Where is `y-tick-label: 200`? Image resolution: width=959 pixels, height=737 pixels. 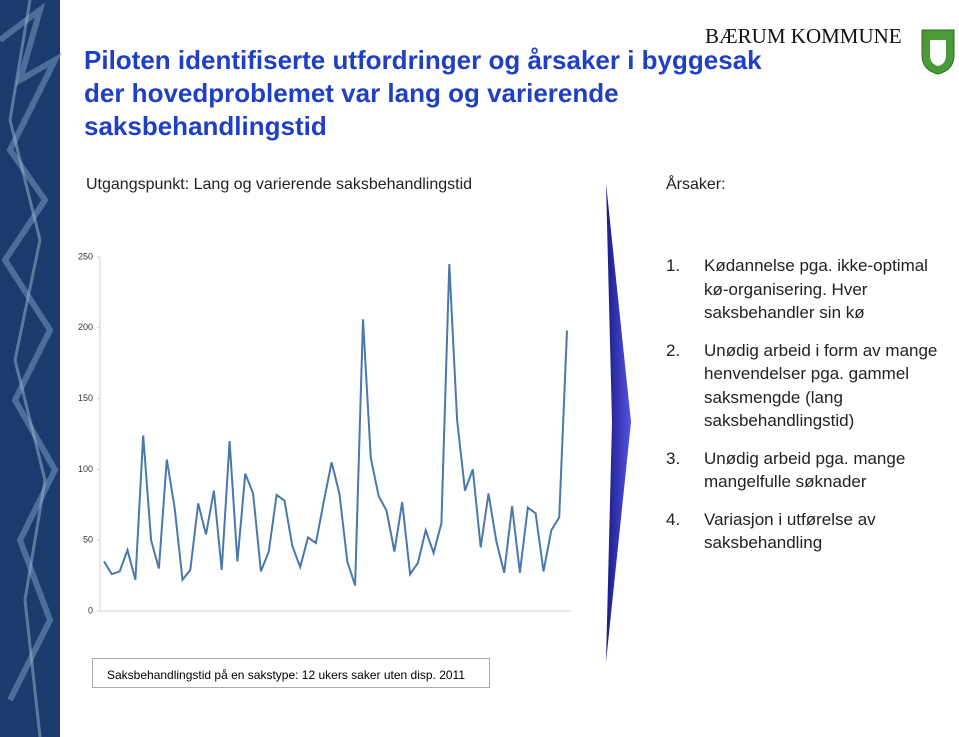
y-tick-label: 200 is located at coordinates (85, 327).